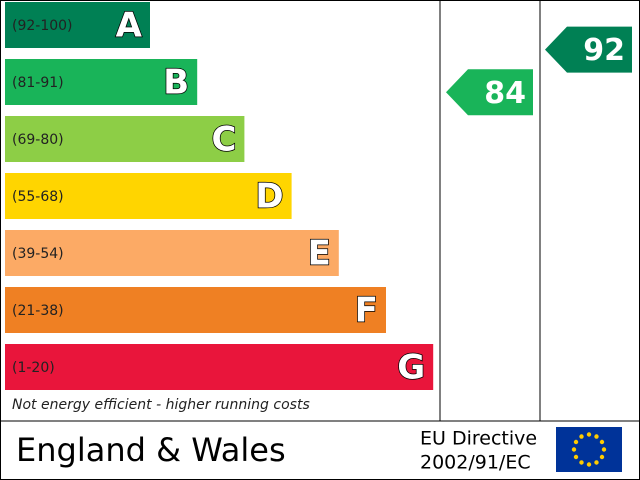  Describe the element at coordinates (475, 463) in the screenshot. I see `directive: 2002/91/EC` at that location.